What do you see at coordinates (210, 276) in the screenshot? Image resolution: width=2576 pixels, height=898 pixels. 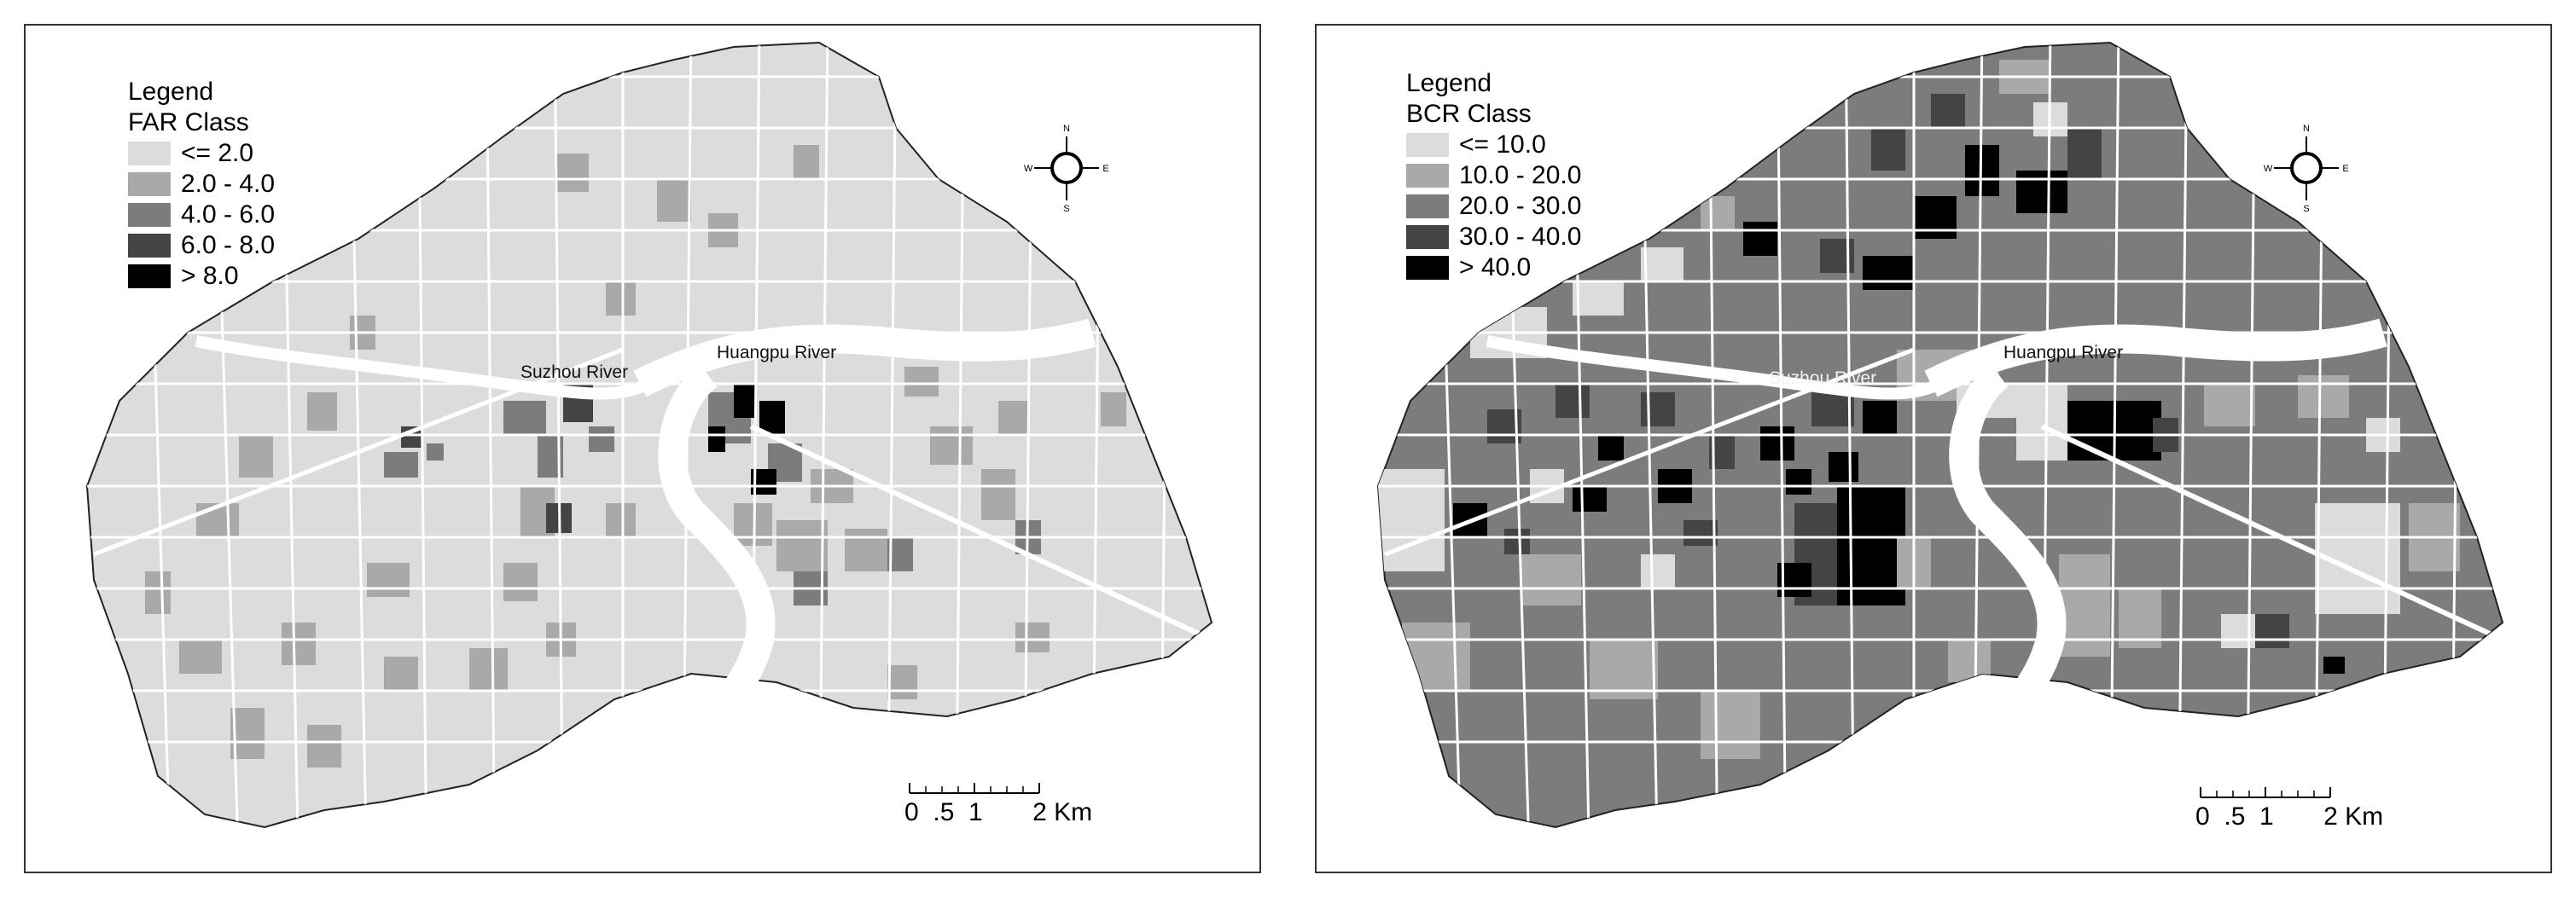 I see `legend-label: > 8.0` at bounding box center [210, 276].